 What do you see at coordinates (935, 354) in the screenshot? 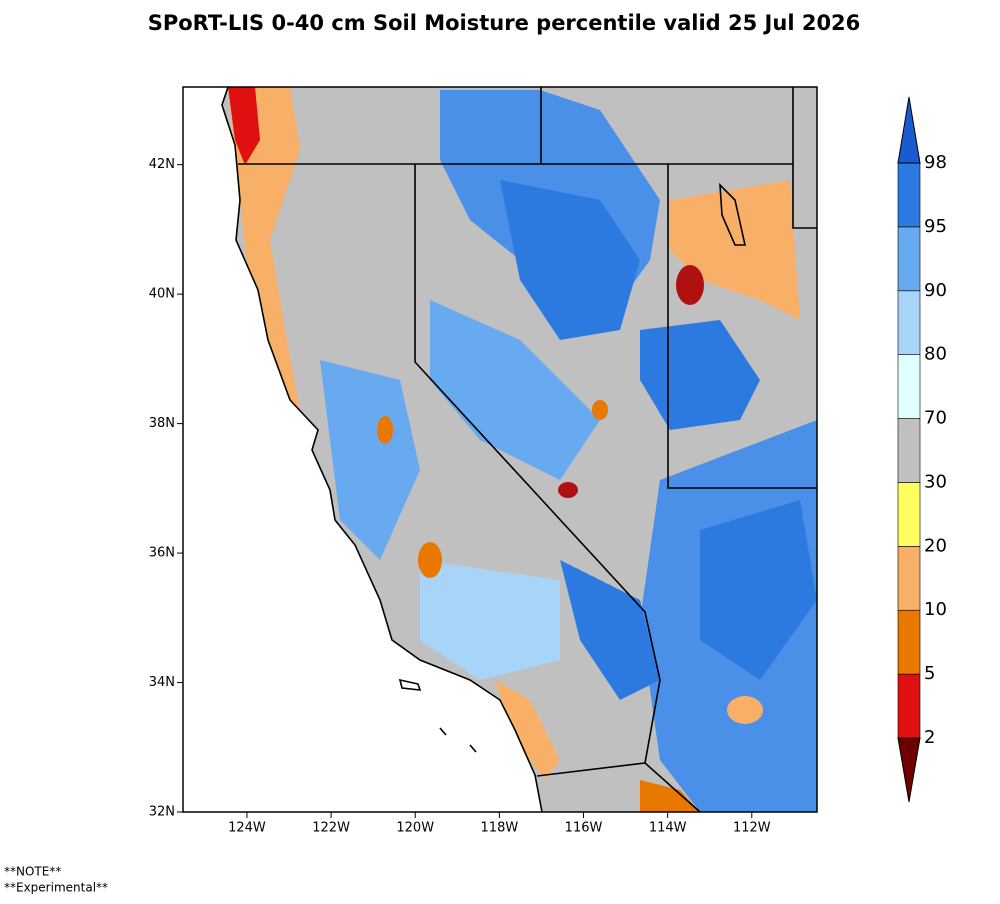
I see `colorbar-label: 80` at bounding box center [935, 354].